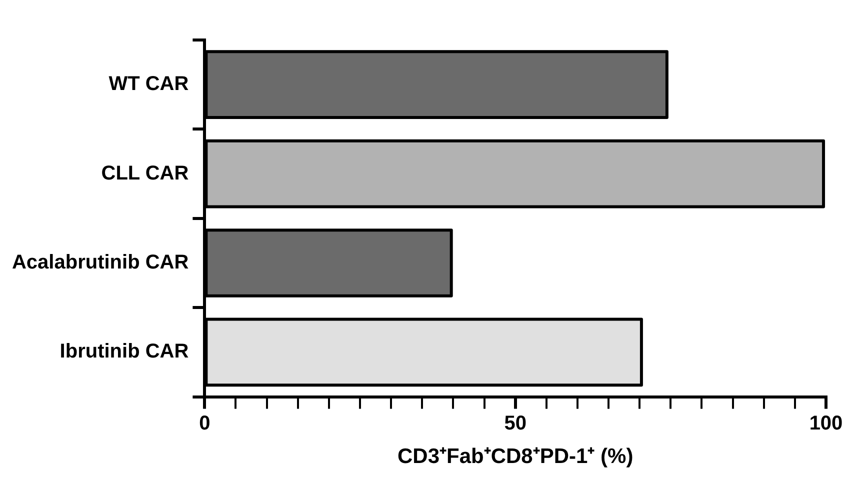 This screenshot has height=482, width=856. Describe the element at coordinates (204, 423) in the screenshot. I see `x-tick-label: 0` at that location.